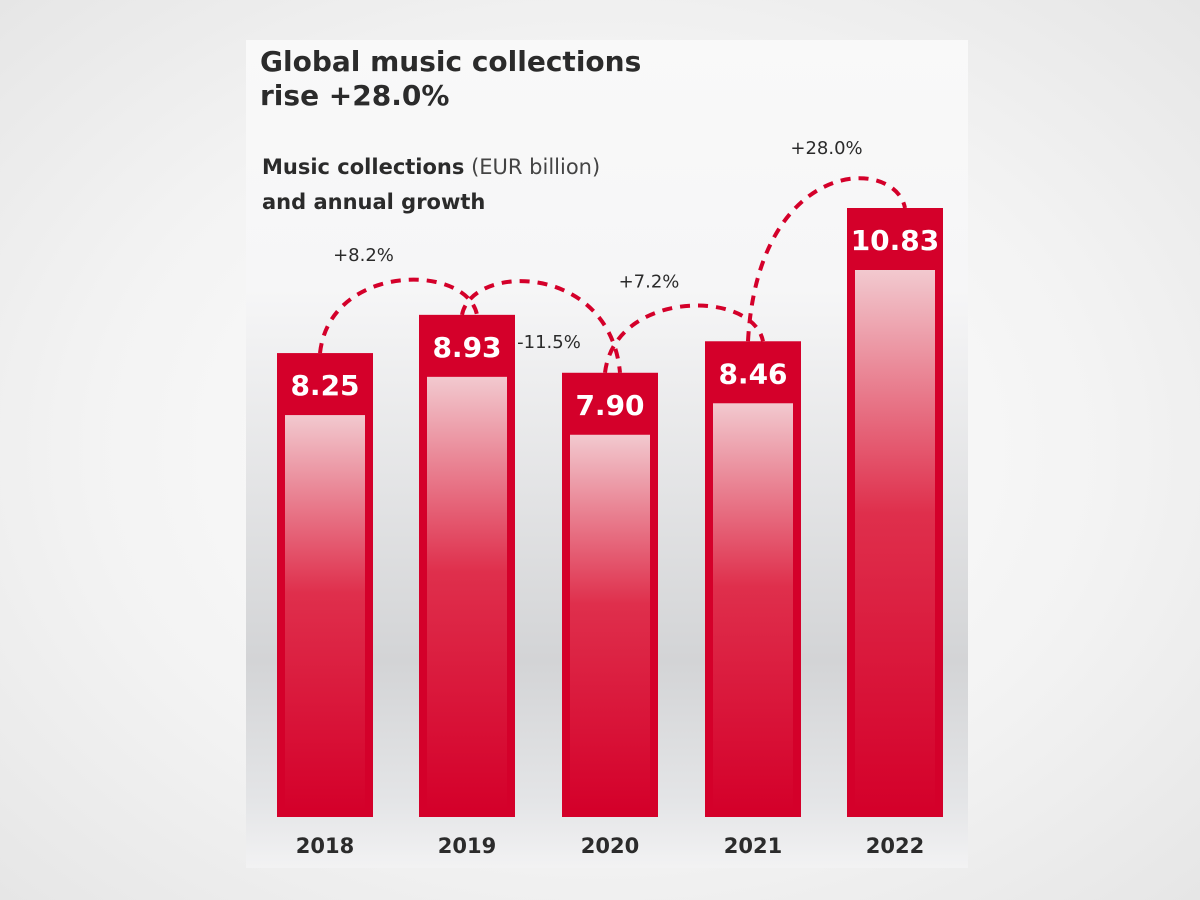 Image resolution: width=1200 pixels, height=900 pixels. Describe the element at coordinates (363, 167) in the screenshot. I see `subtitle-metric: Music collections` at that location.